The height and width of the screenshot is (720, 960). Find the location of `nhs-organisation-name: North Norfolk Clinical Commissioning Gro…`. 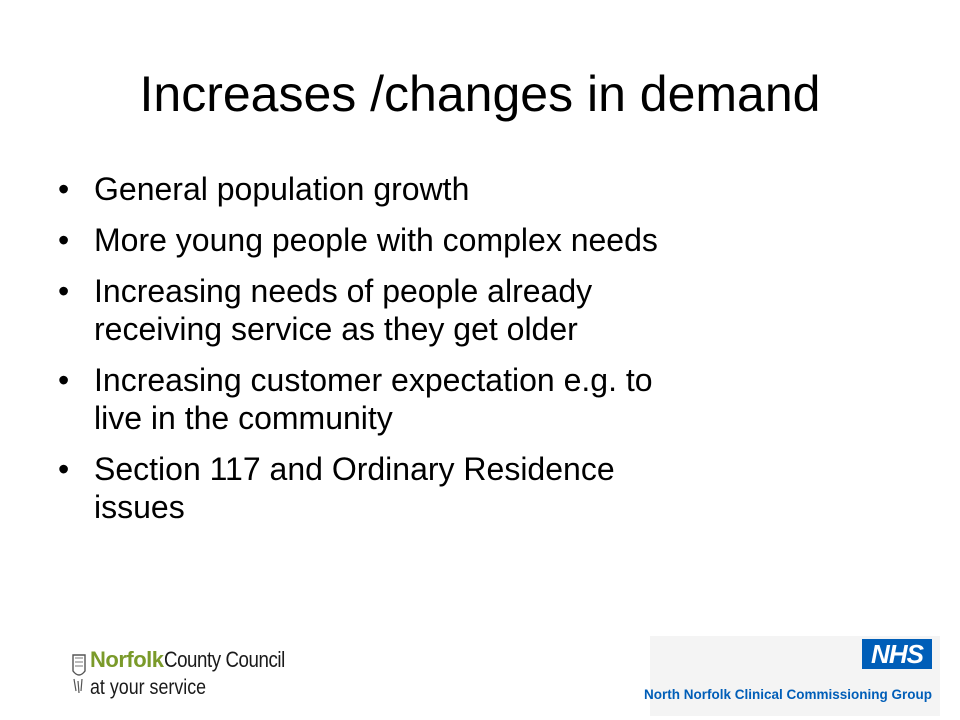

nhs-organisation-name: North Norfolk Clinical Commissioning Gro… is located at coordinates (787, 694).